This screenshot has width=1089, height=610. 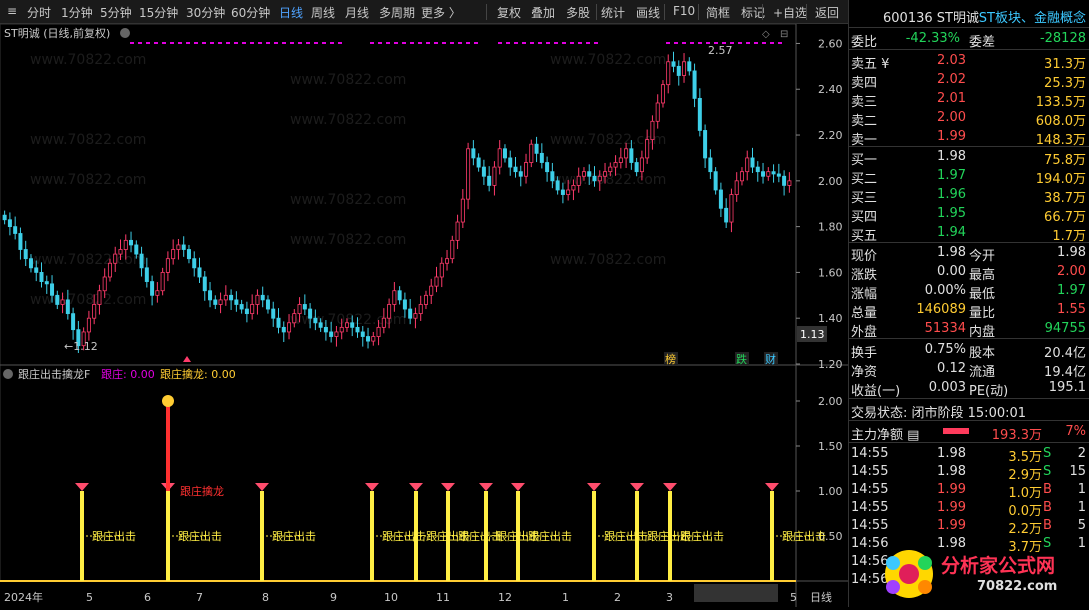 What do you see at coordinates (684, 11) in the screenshot?
I see `toolbar-item-16: F10` at bounding box center [684, 11].